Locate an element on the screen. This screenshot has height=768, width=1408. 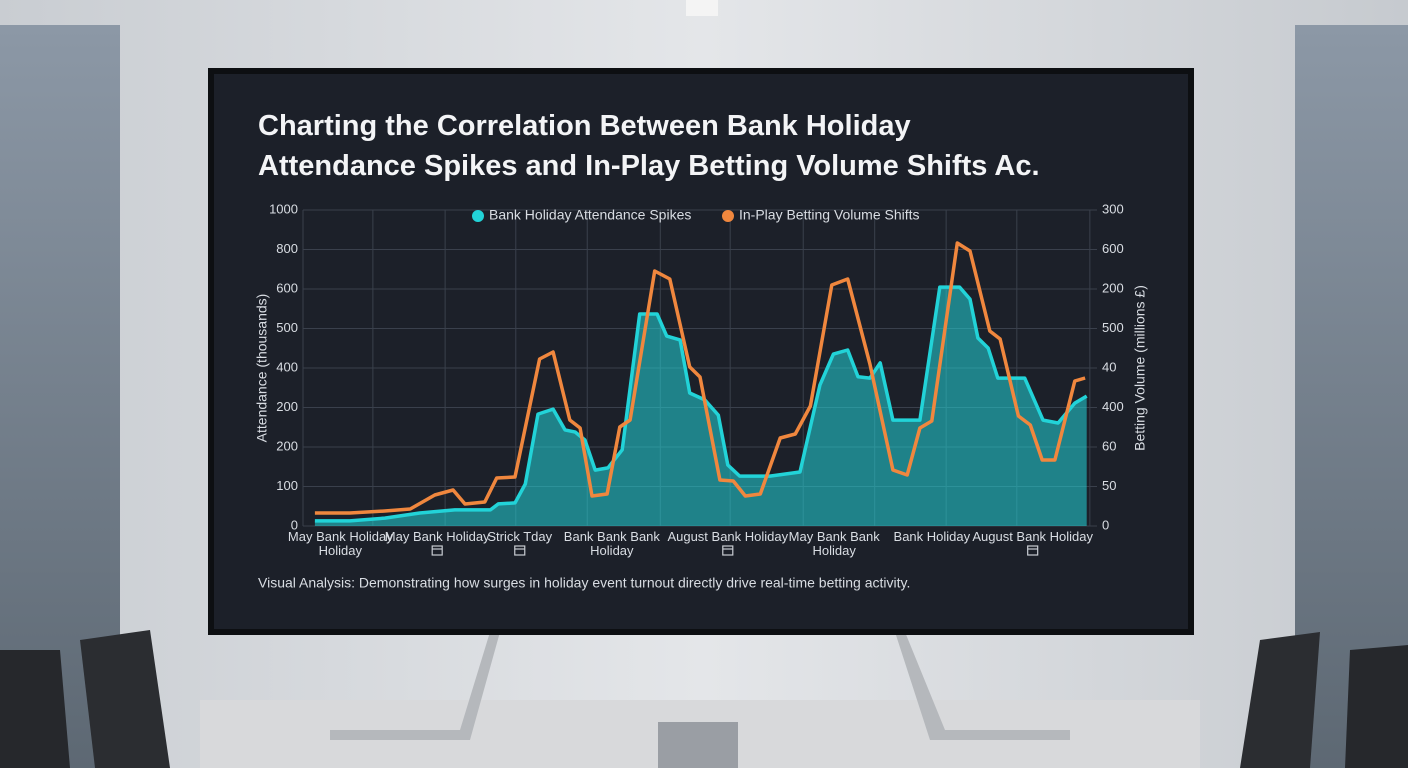
ceiling-light is located at coordinates (702, 8).